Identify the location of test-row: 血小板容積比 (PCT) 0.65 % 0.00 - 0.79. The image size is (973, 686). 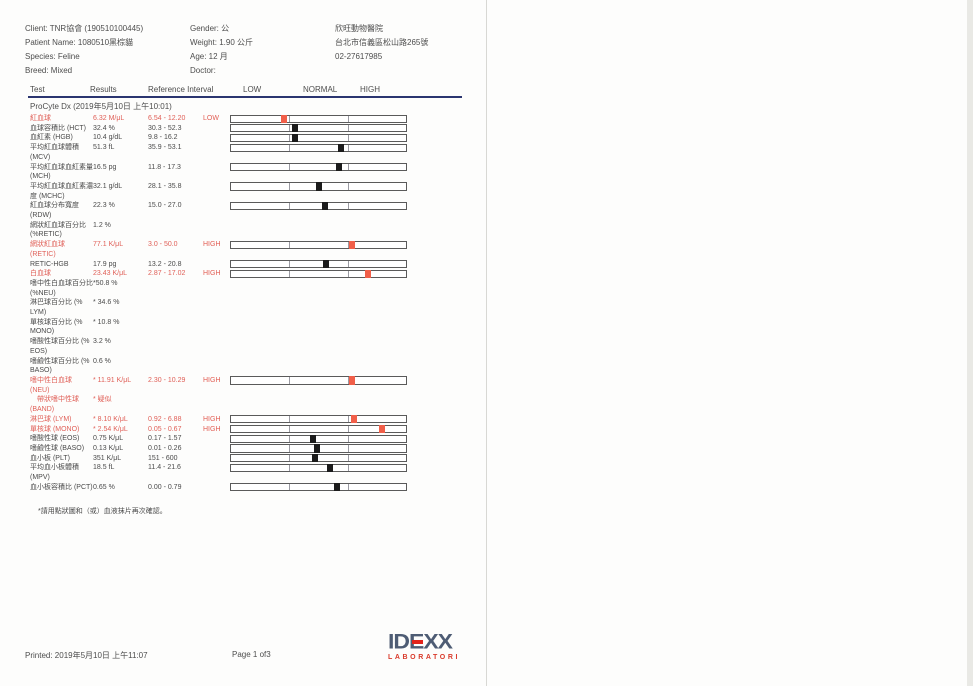
(220, 488).